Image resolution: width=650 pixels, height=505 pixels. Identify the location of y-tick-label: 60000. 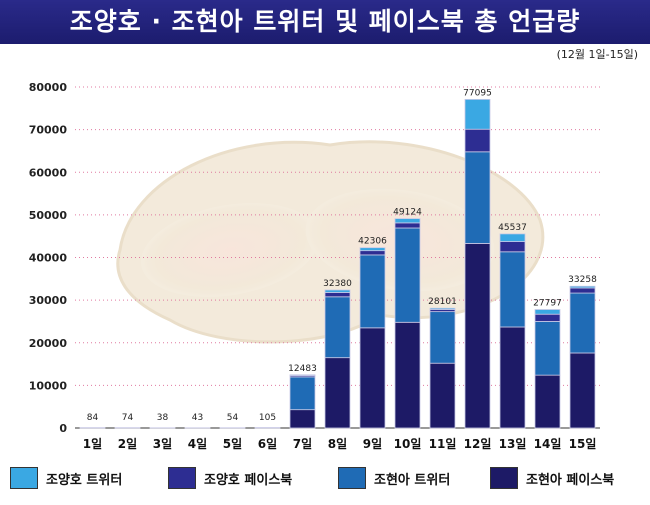
(48, 172).